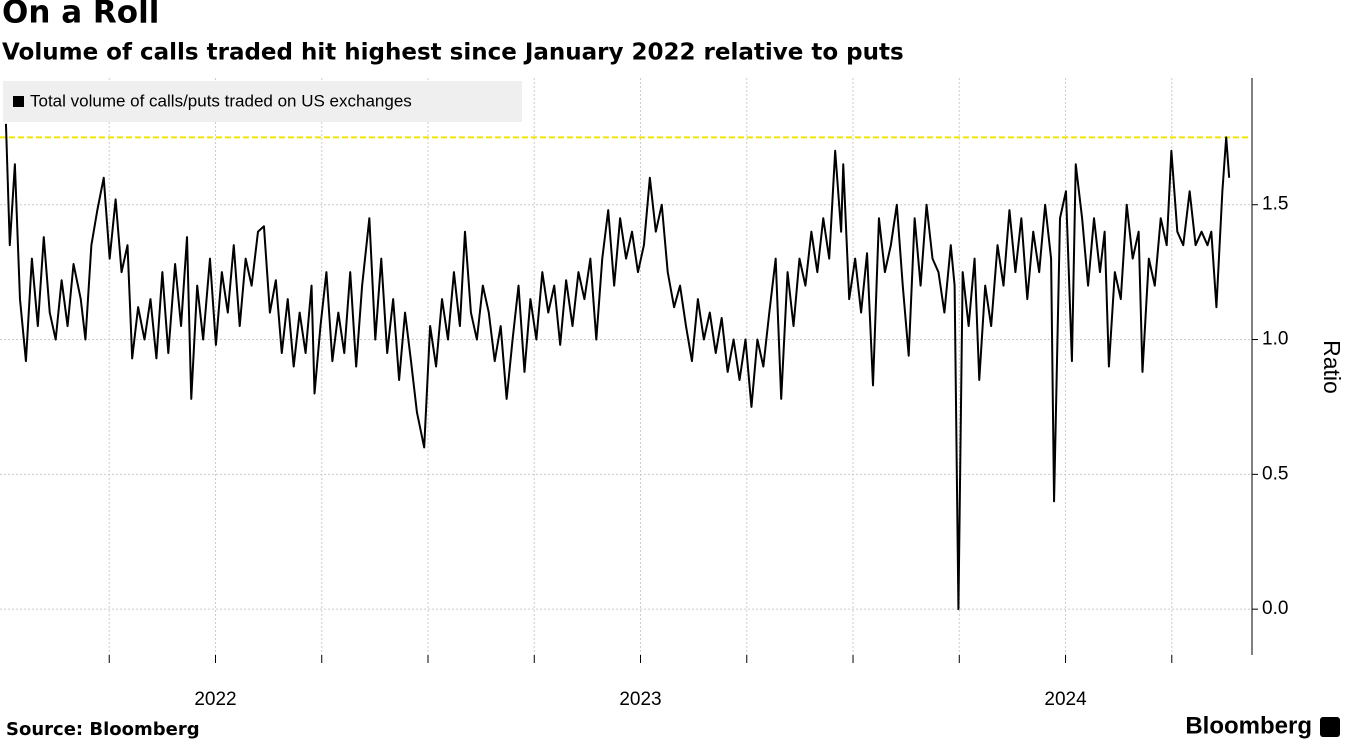  I want to click on brand-icon, so click(1330, 727).